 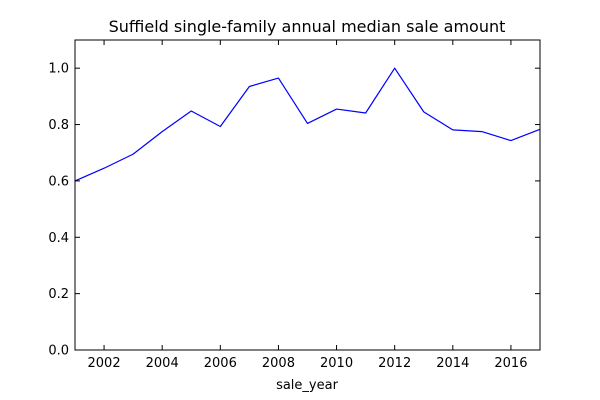 I want to click on x-tick-label: 2010, so click(x=336, y=363).